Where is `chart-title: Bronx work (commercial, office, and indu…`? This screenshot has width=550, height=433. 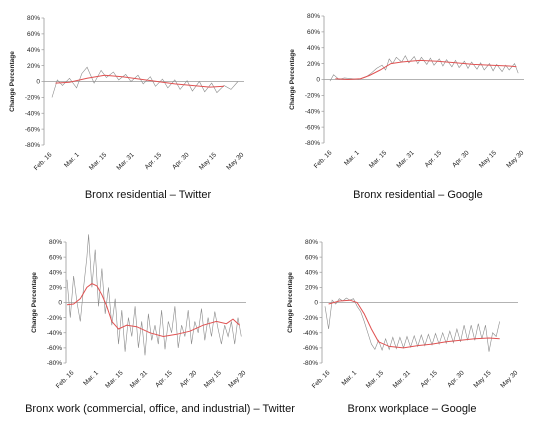 chart-title: Bronx work (commercial, office, and indu… is located at coordinates (160, 409).